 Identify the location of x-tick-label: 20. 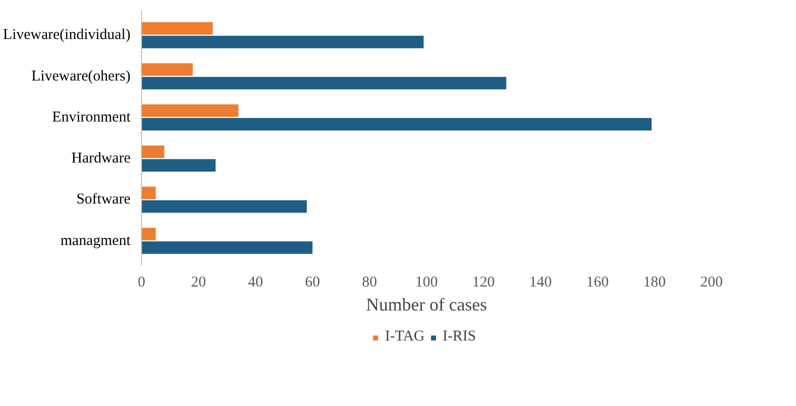
(198, 282).